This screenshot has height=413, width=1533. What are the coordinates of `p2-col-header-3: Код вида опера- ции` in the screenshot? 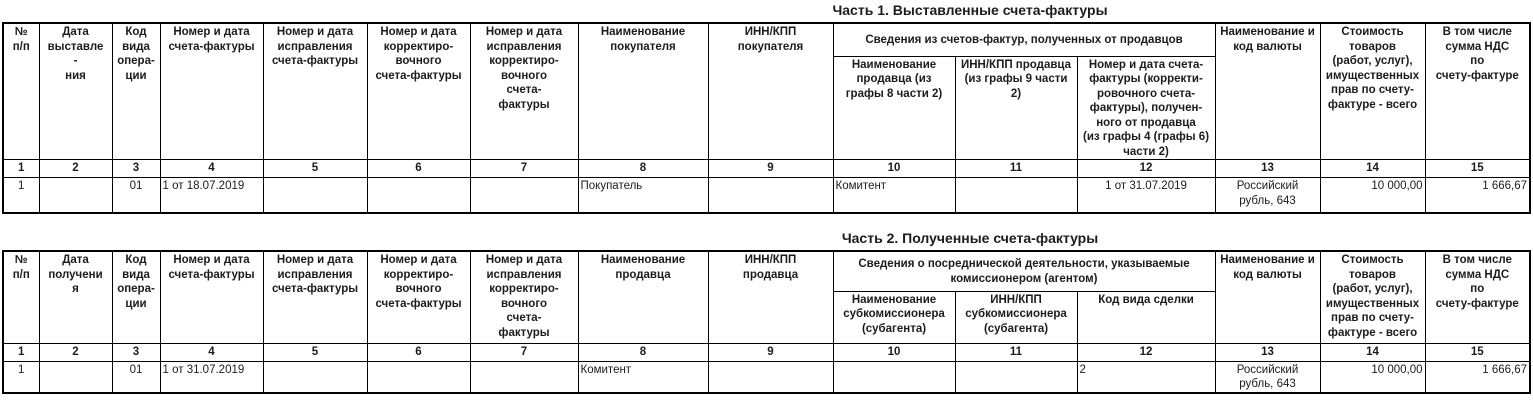 It's located at (136, 297).